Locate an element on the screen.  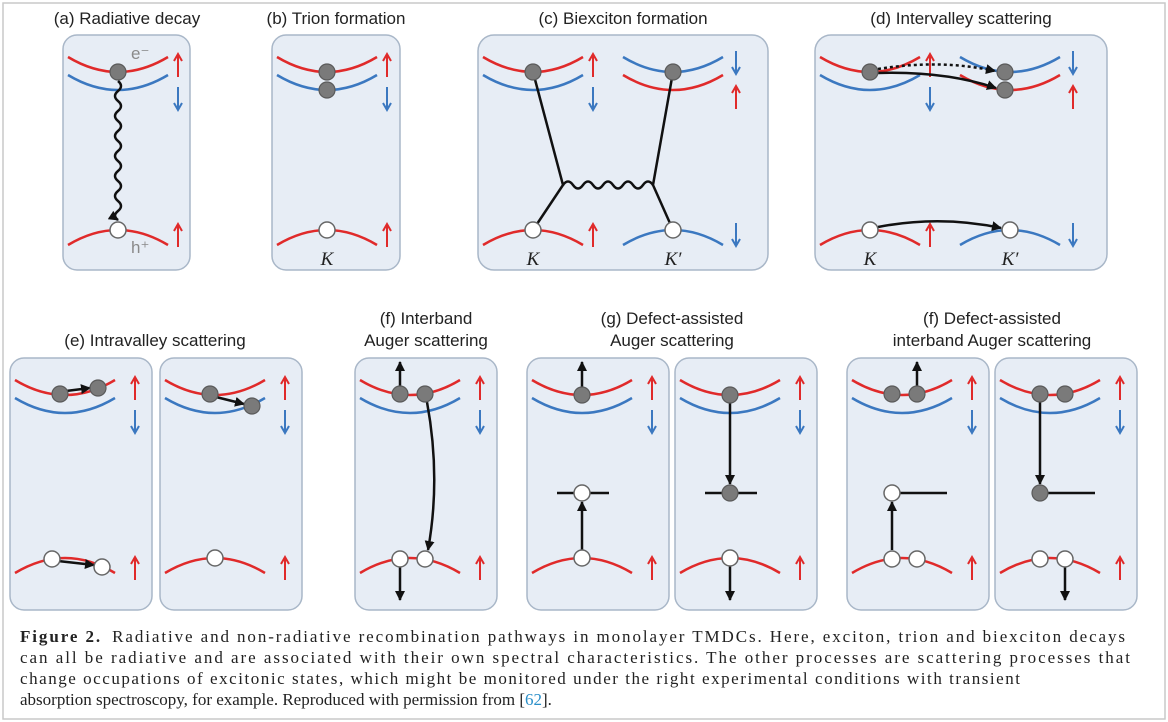
panel-title: (e) Intravalley scattering is located at coordinates (154, 340).